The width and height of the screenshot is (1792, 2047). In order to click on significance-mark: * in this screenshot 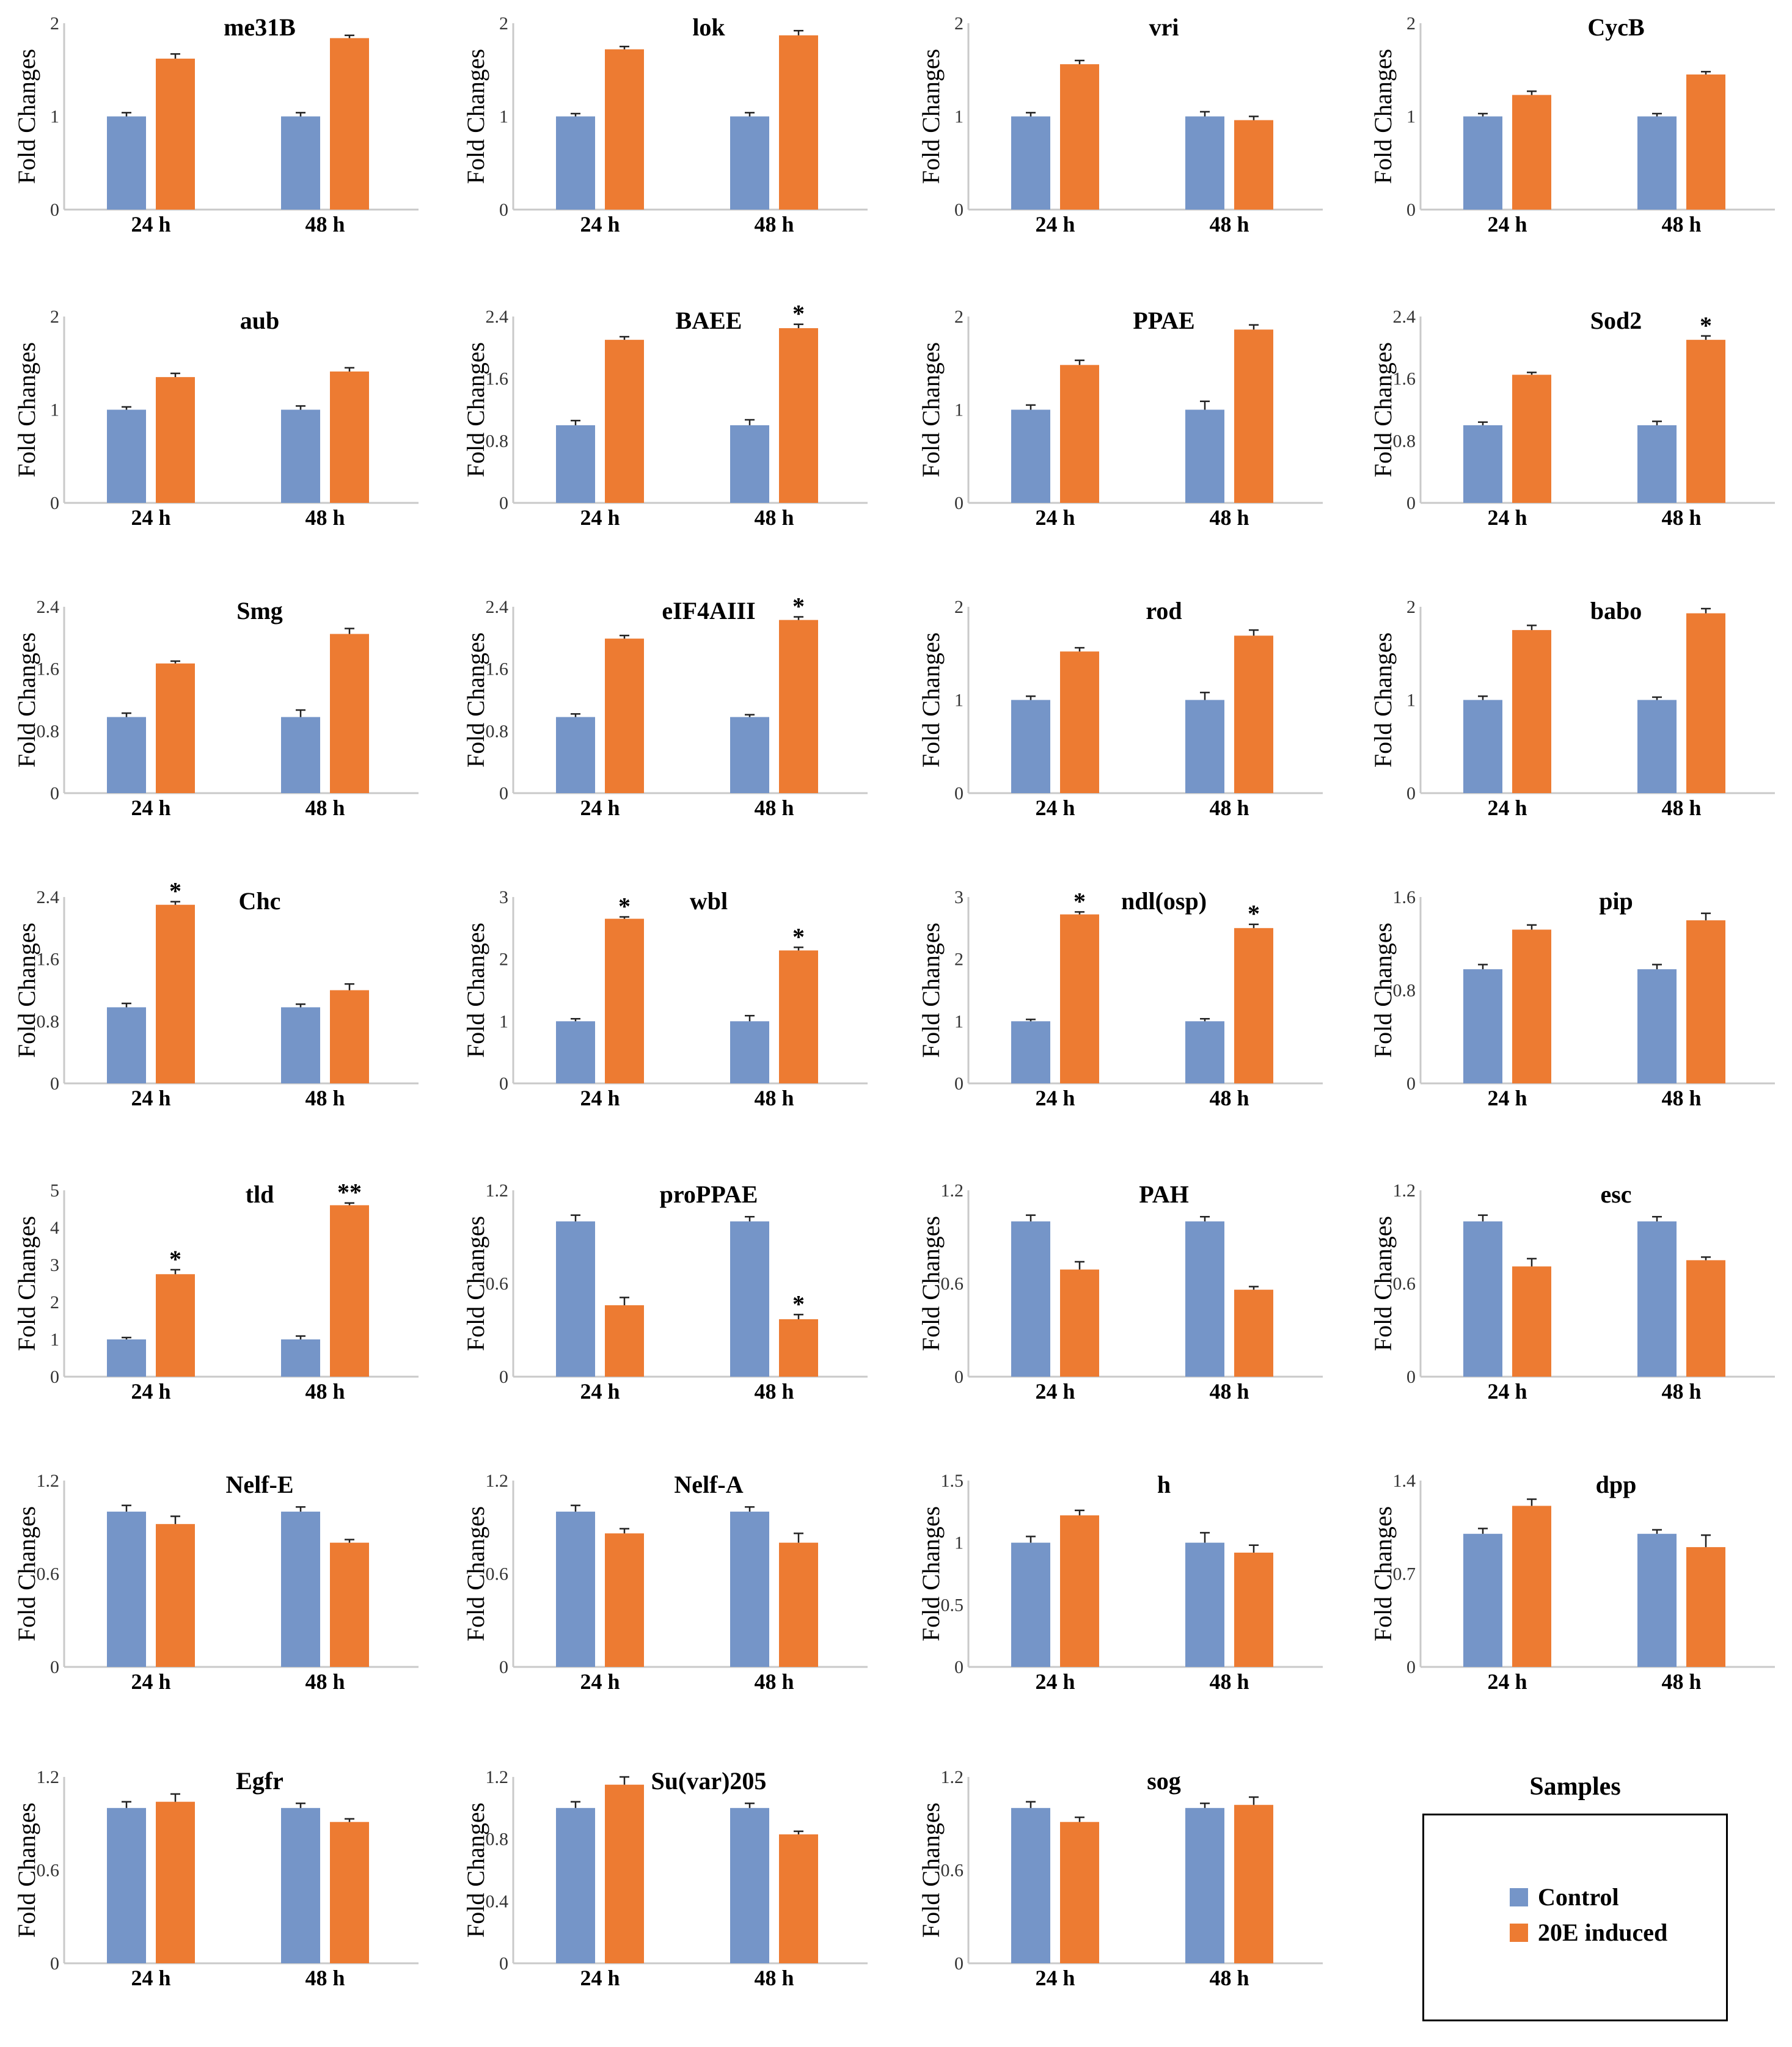, I will do `click(1079, 901)`.